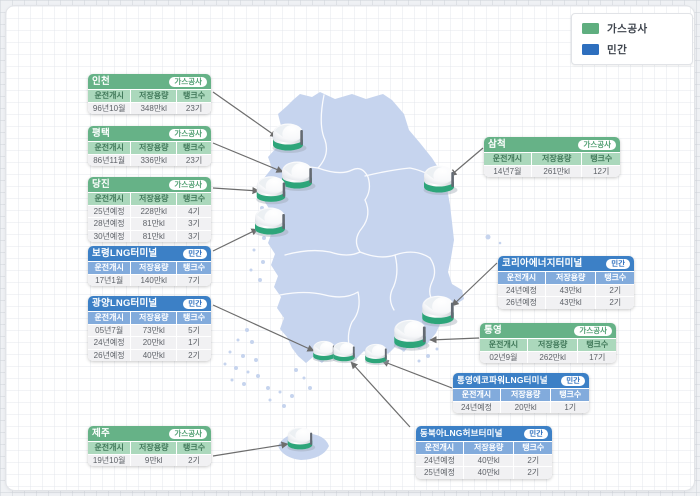 The width and height of the screenshot is (700, 496). Describe the element at coordinates (154, 108) in the screenshot. I see `table-cell: 348만kl` at that location.